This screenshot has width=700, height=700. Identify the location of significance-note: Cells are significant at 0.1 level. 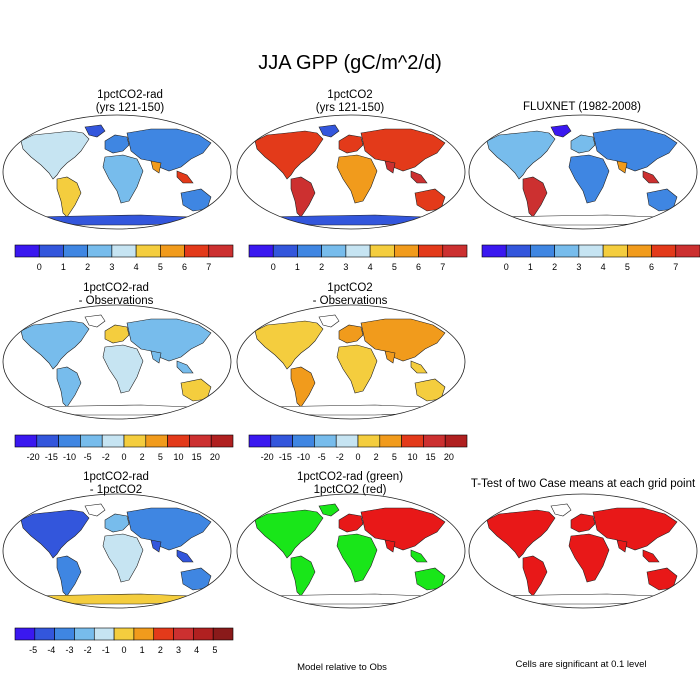
(581, 664).